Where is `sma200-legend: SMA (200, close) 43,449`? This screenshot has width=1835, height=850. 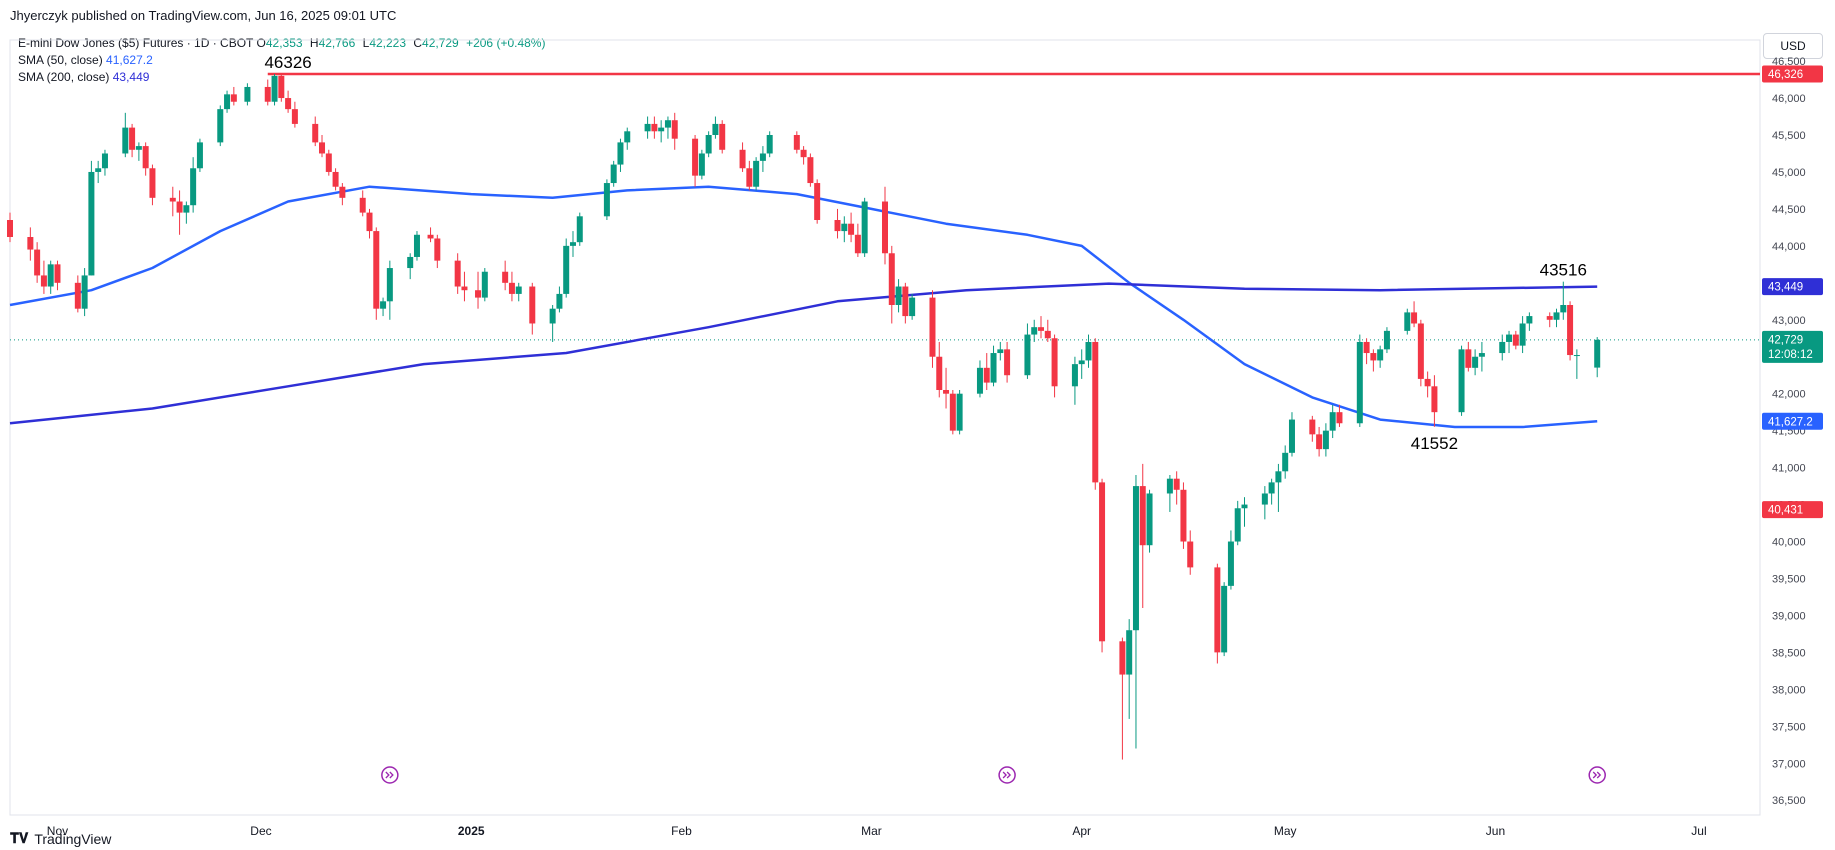
sma200-legend: SMA (200, close) 43,449 is located at coordinates (281, 77).